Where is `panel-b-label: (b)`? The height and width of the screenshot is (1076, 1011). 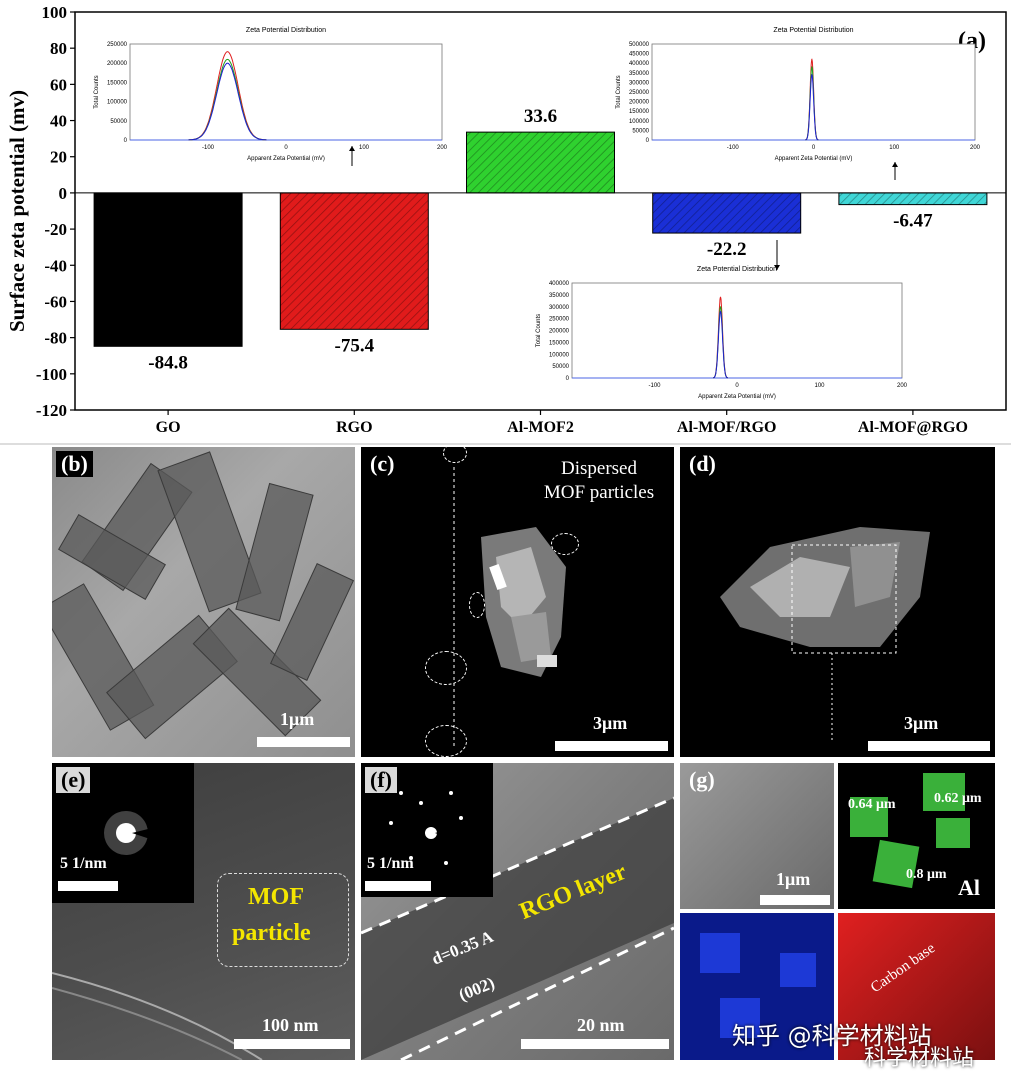 panel-b-label: (b) is located at coordinates (74, 464).